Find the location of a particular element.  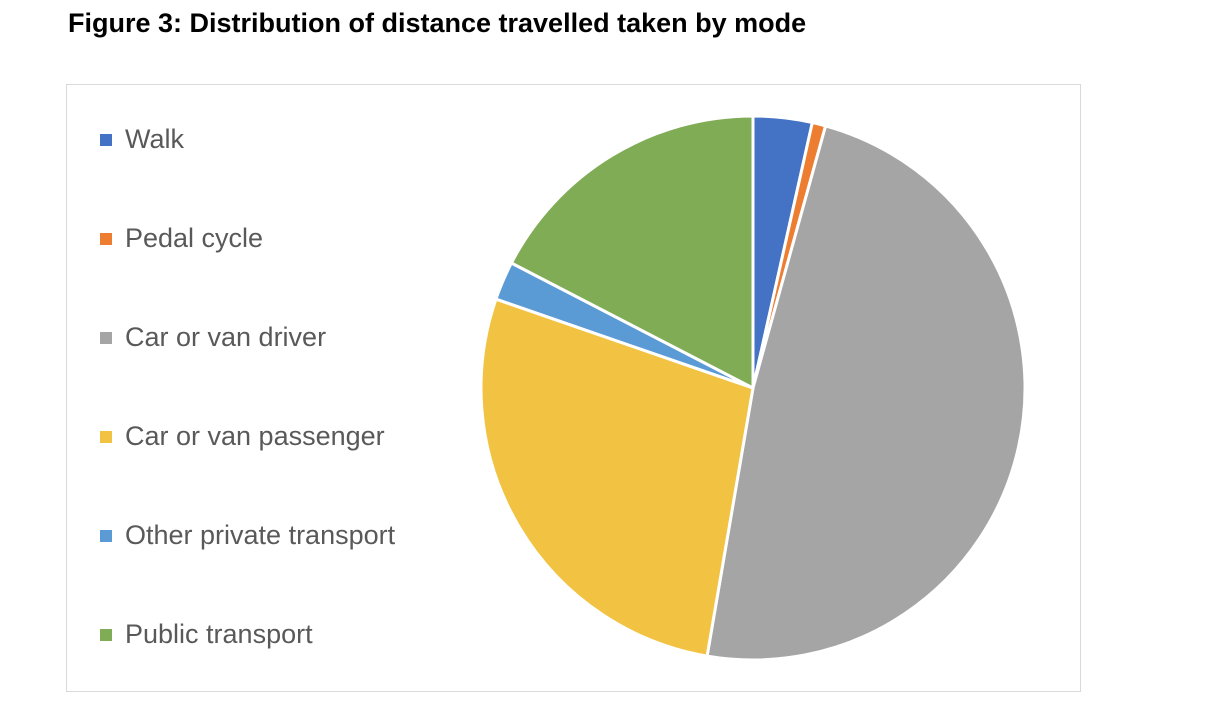

legend-label: Car or van driver is located at coordinates (225, 337).